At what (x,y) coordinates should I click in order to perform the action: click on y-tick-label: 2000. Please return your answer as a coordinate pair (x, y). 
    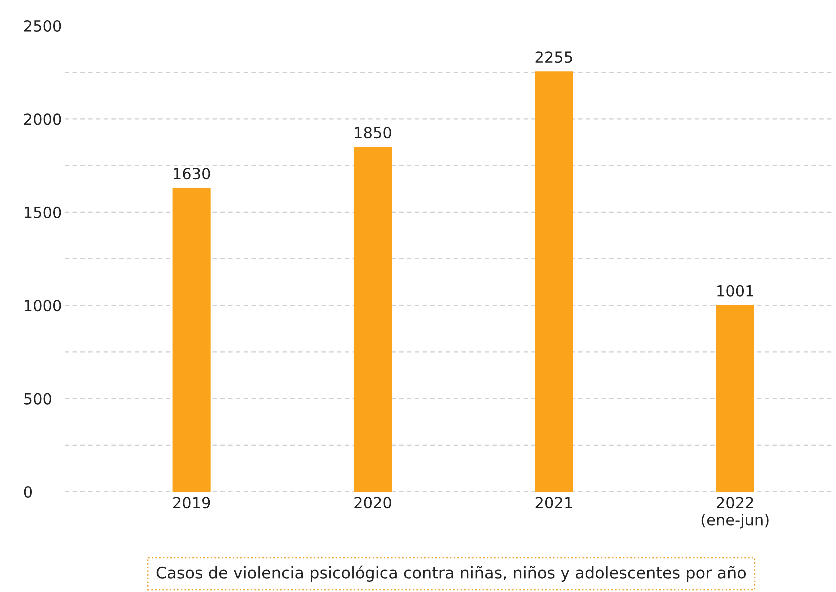
    Looking at the image, I should click on (43, 120).